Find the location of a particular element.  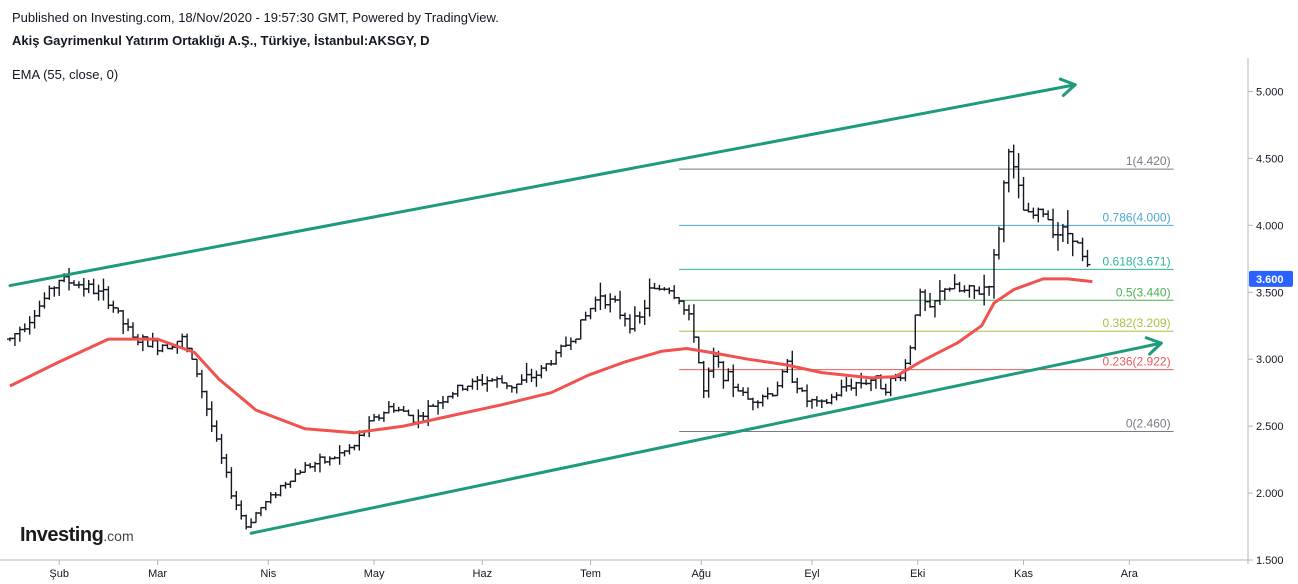

trend-arrowhead is located at coordinates (1067, 87).